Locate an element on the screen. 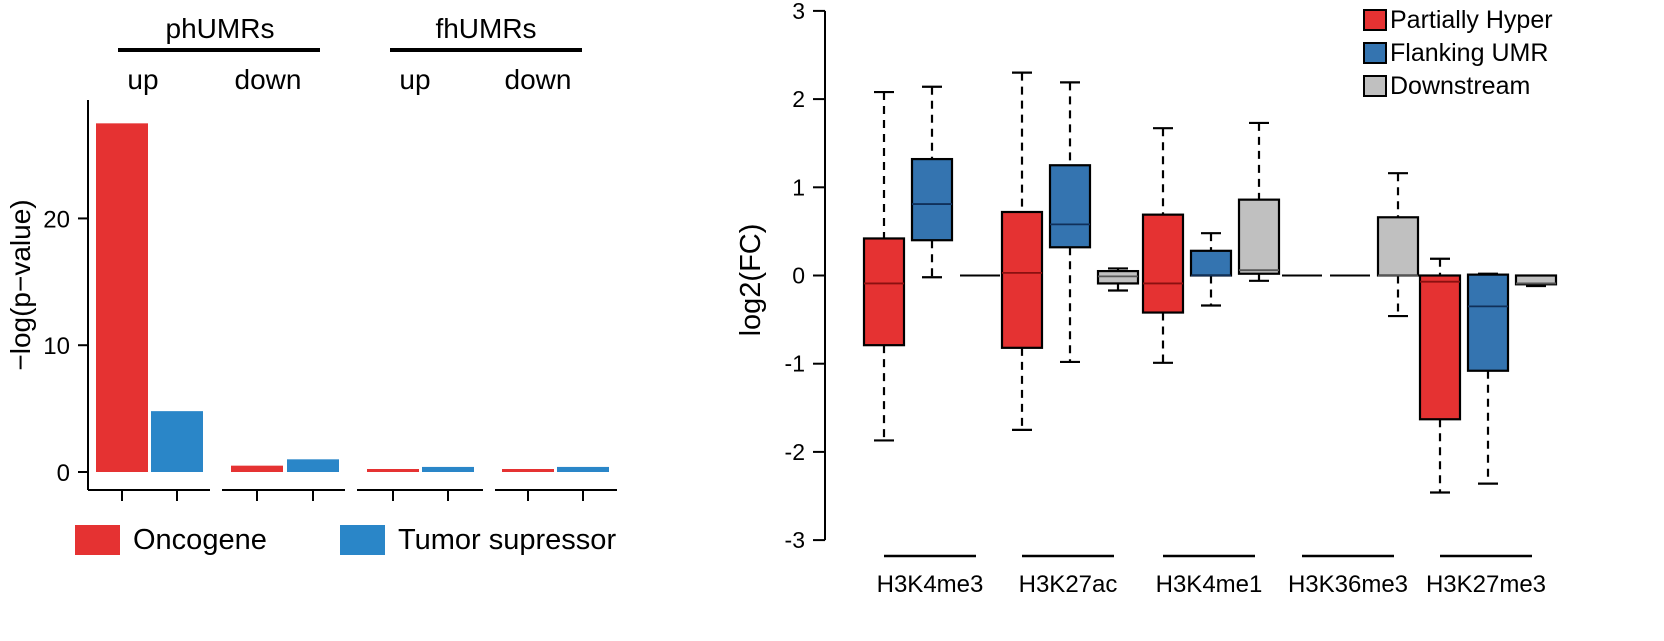 This screenshot has width=1664, height=641. box-h3k27me3-partially-hyper is located at coordinates (1440, 375).